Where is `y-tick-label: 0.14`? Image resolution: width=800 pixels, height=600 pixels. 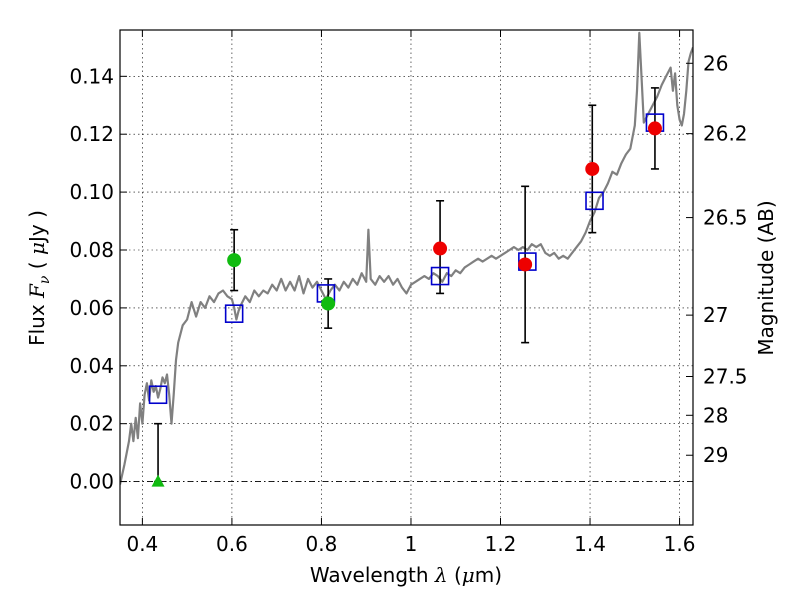
y-tick-label: 0.14 is located at coordinates (91, 76).